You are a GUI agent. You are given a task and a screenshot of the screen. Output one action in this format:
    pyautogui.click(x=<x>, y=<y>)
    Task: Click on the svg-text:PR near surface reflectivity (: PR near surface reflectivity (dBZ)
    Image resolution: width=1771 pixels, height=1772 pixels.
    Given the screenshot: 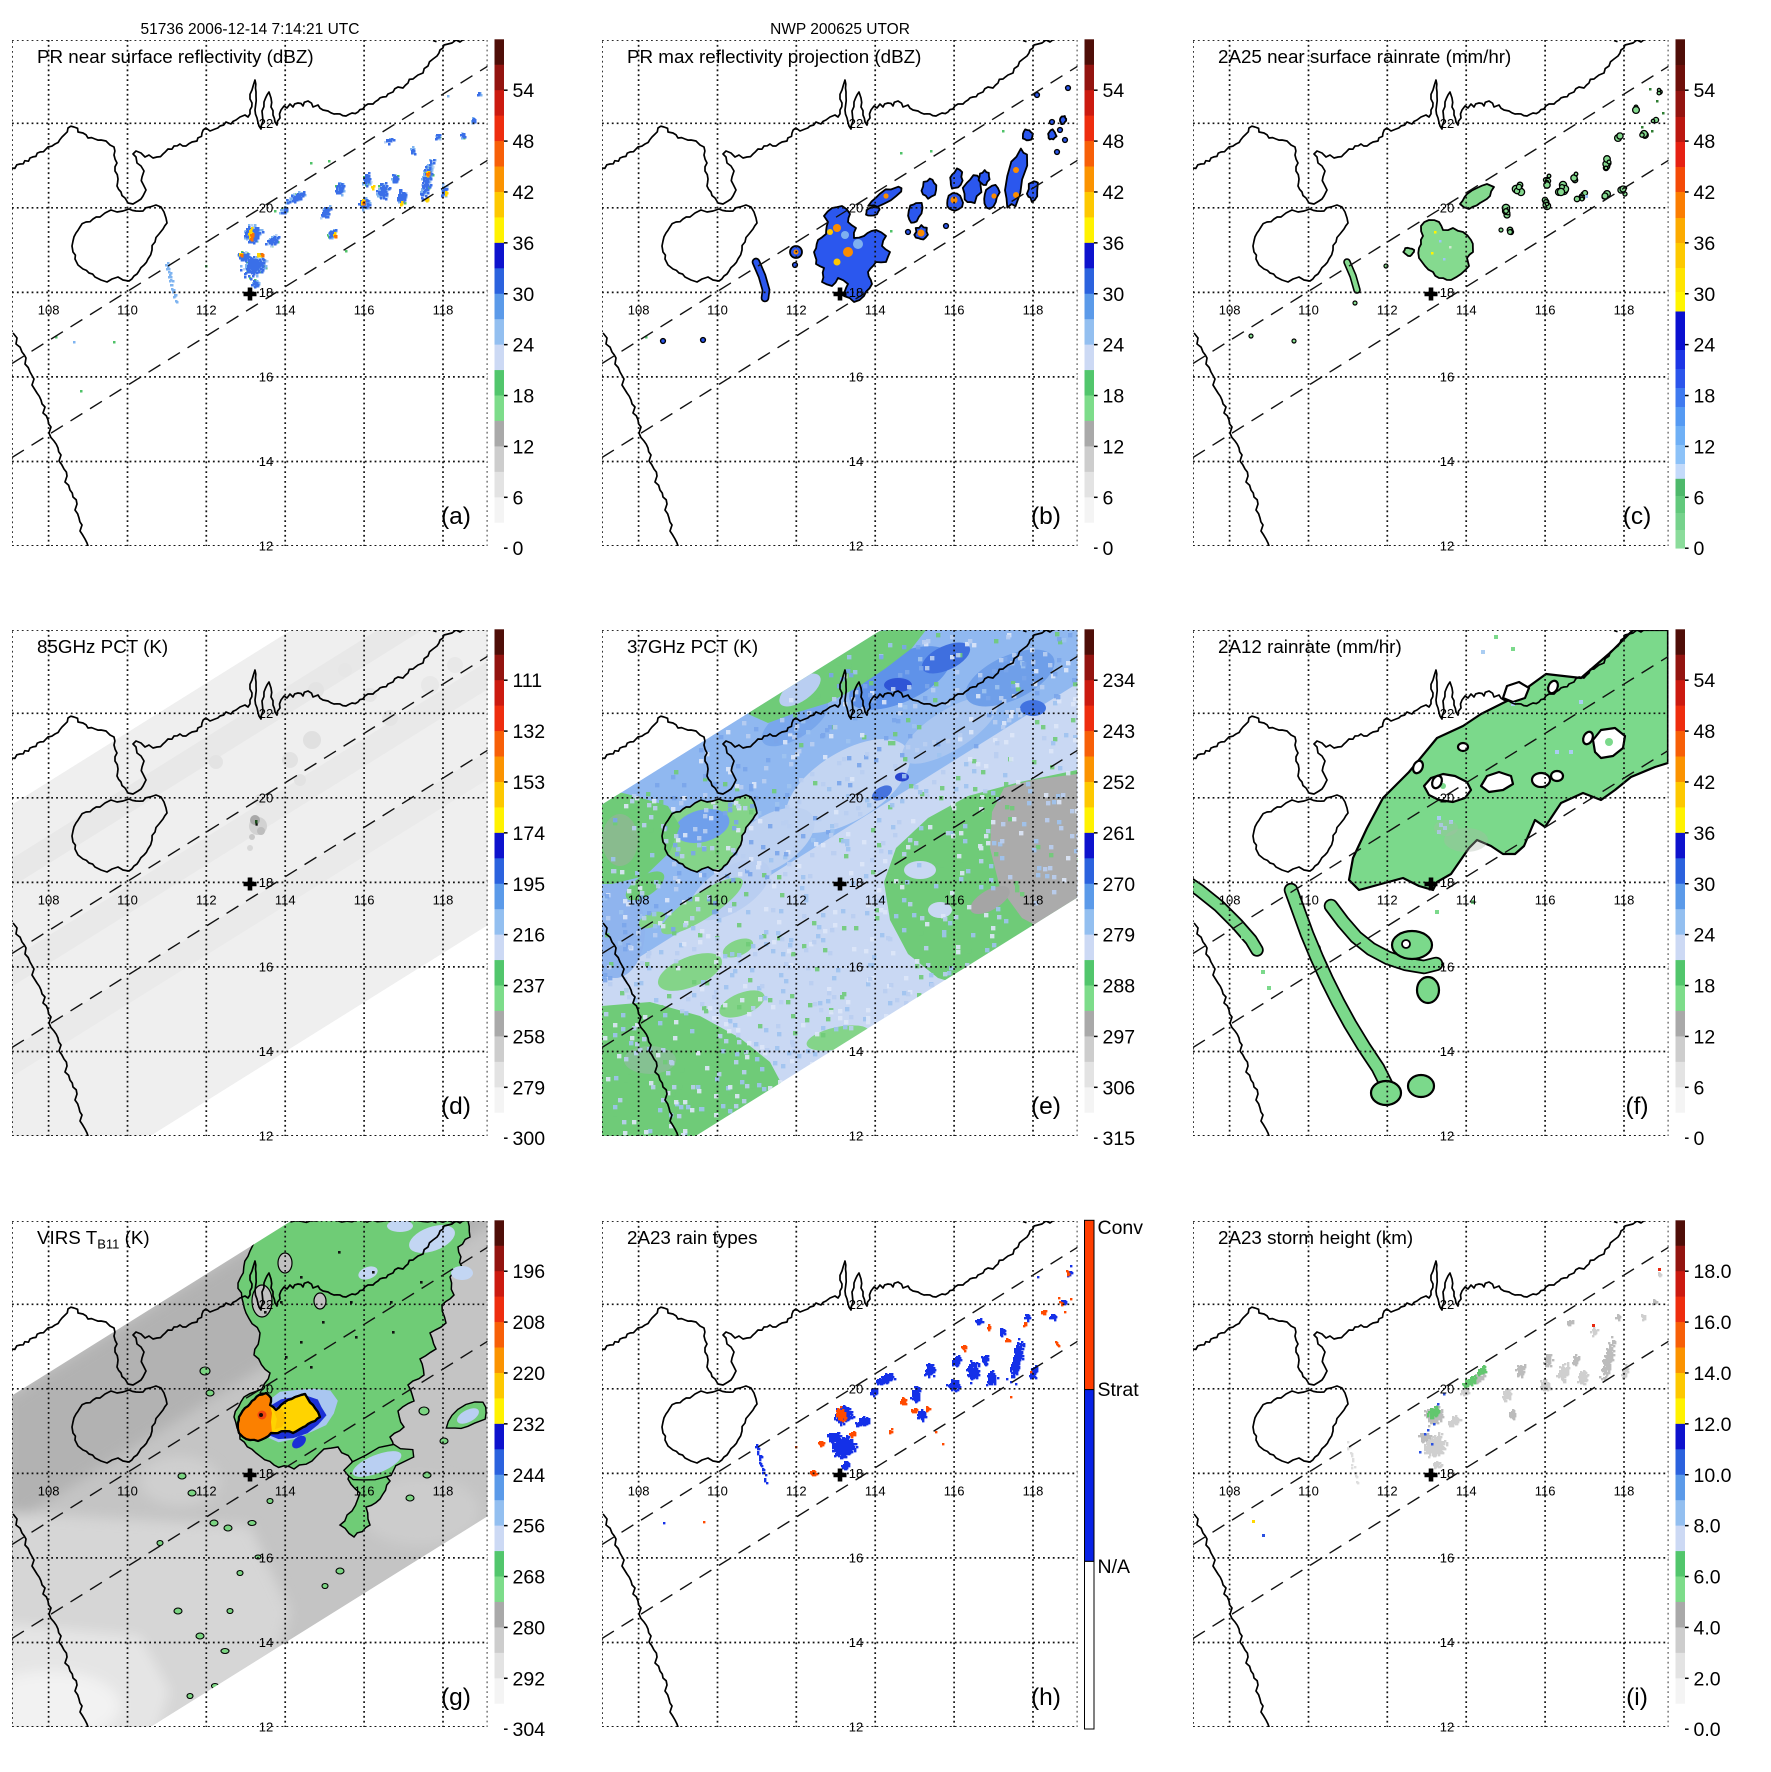 What is the action you would take?
    pyautogui.click(x=175, y=56)
    